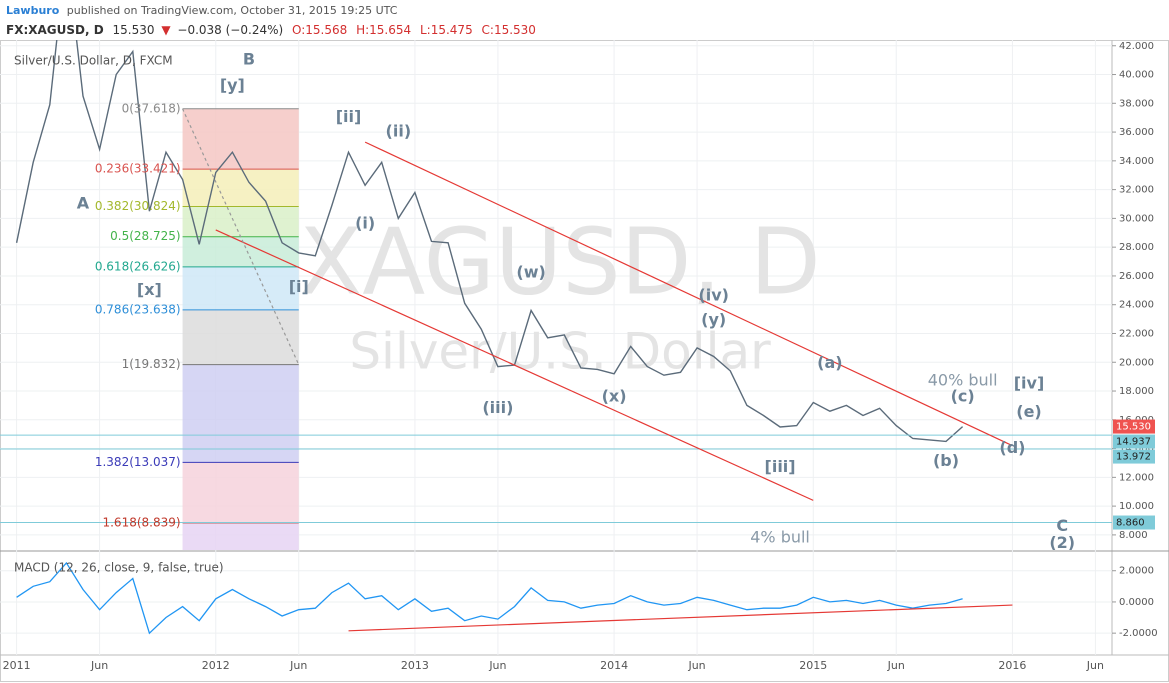 Image resolution: width=1169 pixels, height=683 pixels. What do you see at coordinates (509, 30) in the screenshot?
I see `close: C:15.530` at bounding box center [509, 30].